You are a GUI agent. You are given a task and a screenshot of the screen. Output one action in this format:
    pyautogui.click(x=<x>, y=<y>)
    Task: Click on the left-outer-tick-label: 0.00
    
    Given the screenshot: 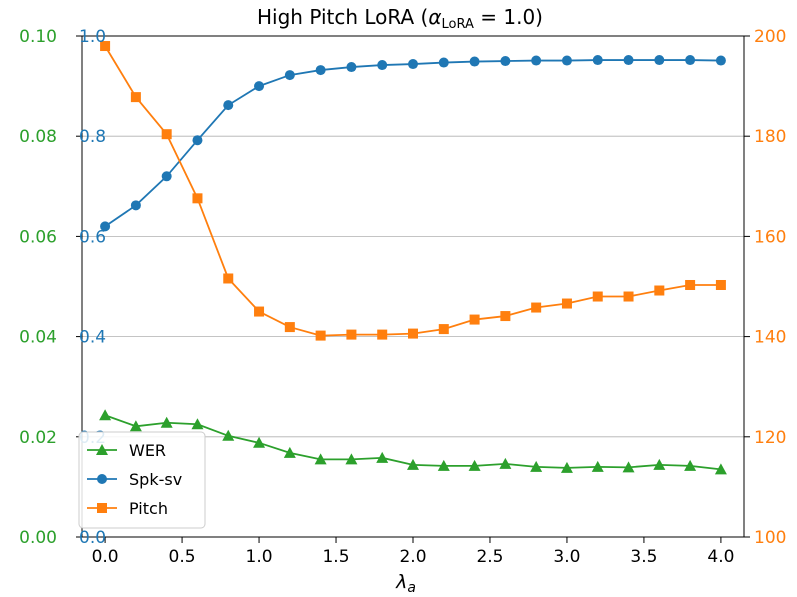 What is the action you would take?
    pyautogui.click(x=38, y=538)
    